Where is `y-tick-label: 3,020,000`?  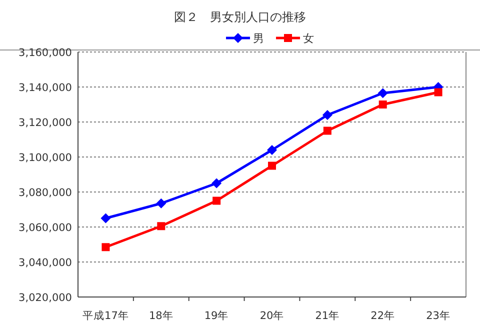 y-tick-label: 3,020,000 is located at coordinates (45, 298).